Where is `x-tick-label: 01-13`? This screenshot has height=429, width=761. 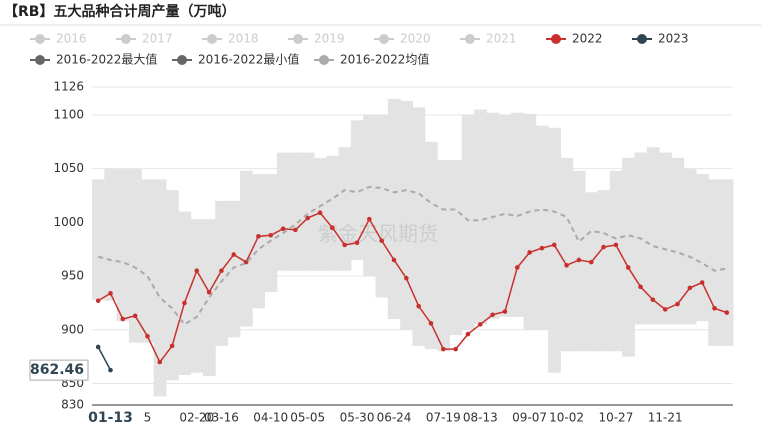
x-tick-label: 01-13 is located at coordinates (110, 418).